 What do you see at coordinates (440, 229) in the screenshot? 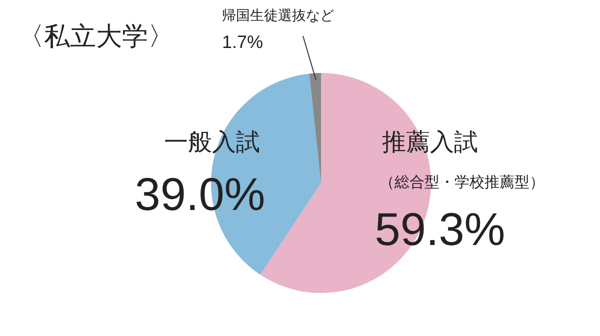
I see `data-label: 59.3%` at bounding box center [440, 229].